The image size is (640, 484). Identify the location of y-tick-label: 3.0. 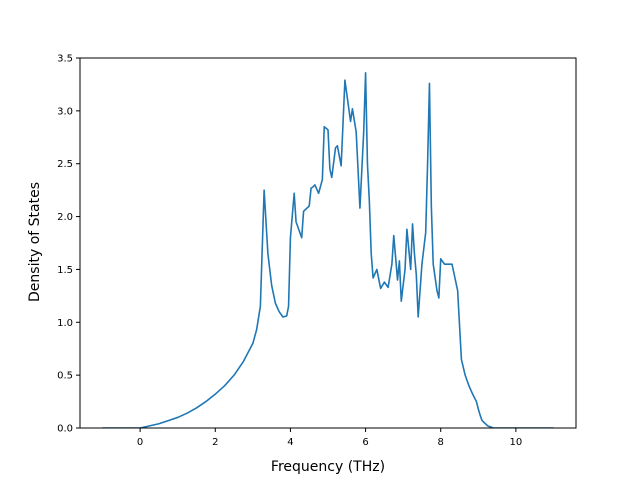
(65, 111).